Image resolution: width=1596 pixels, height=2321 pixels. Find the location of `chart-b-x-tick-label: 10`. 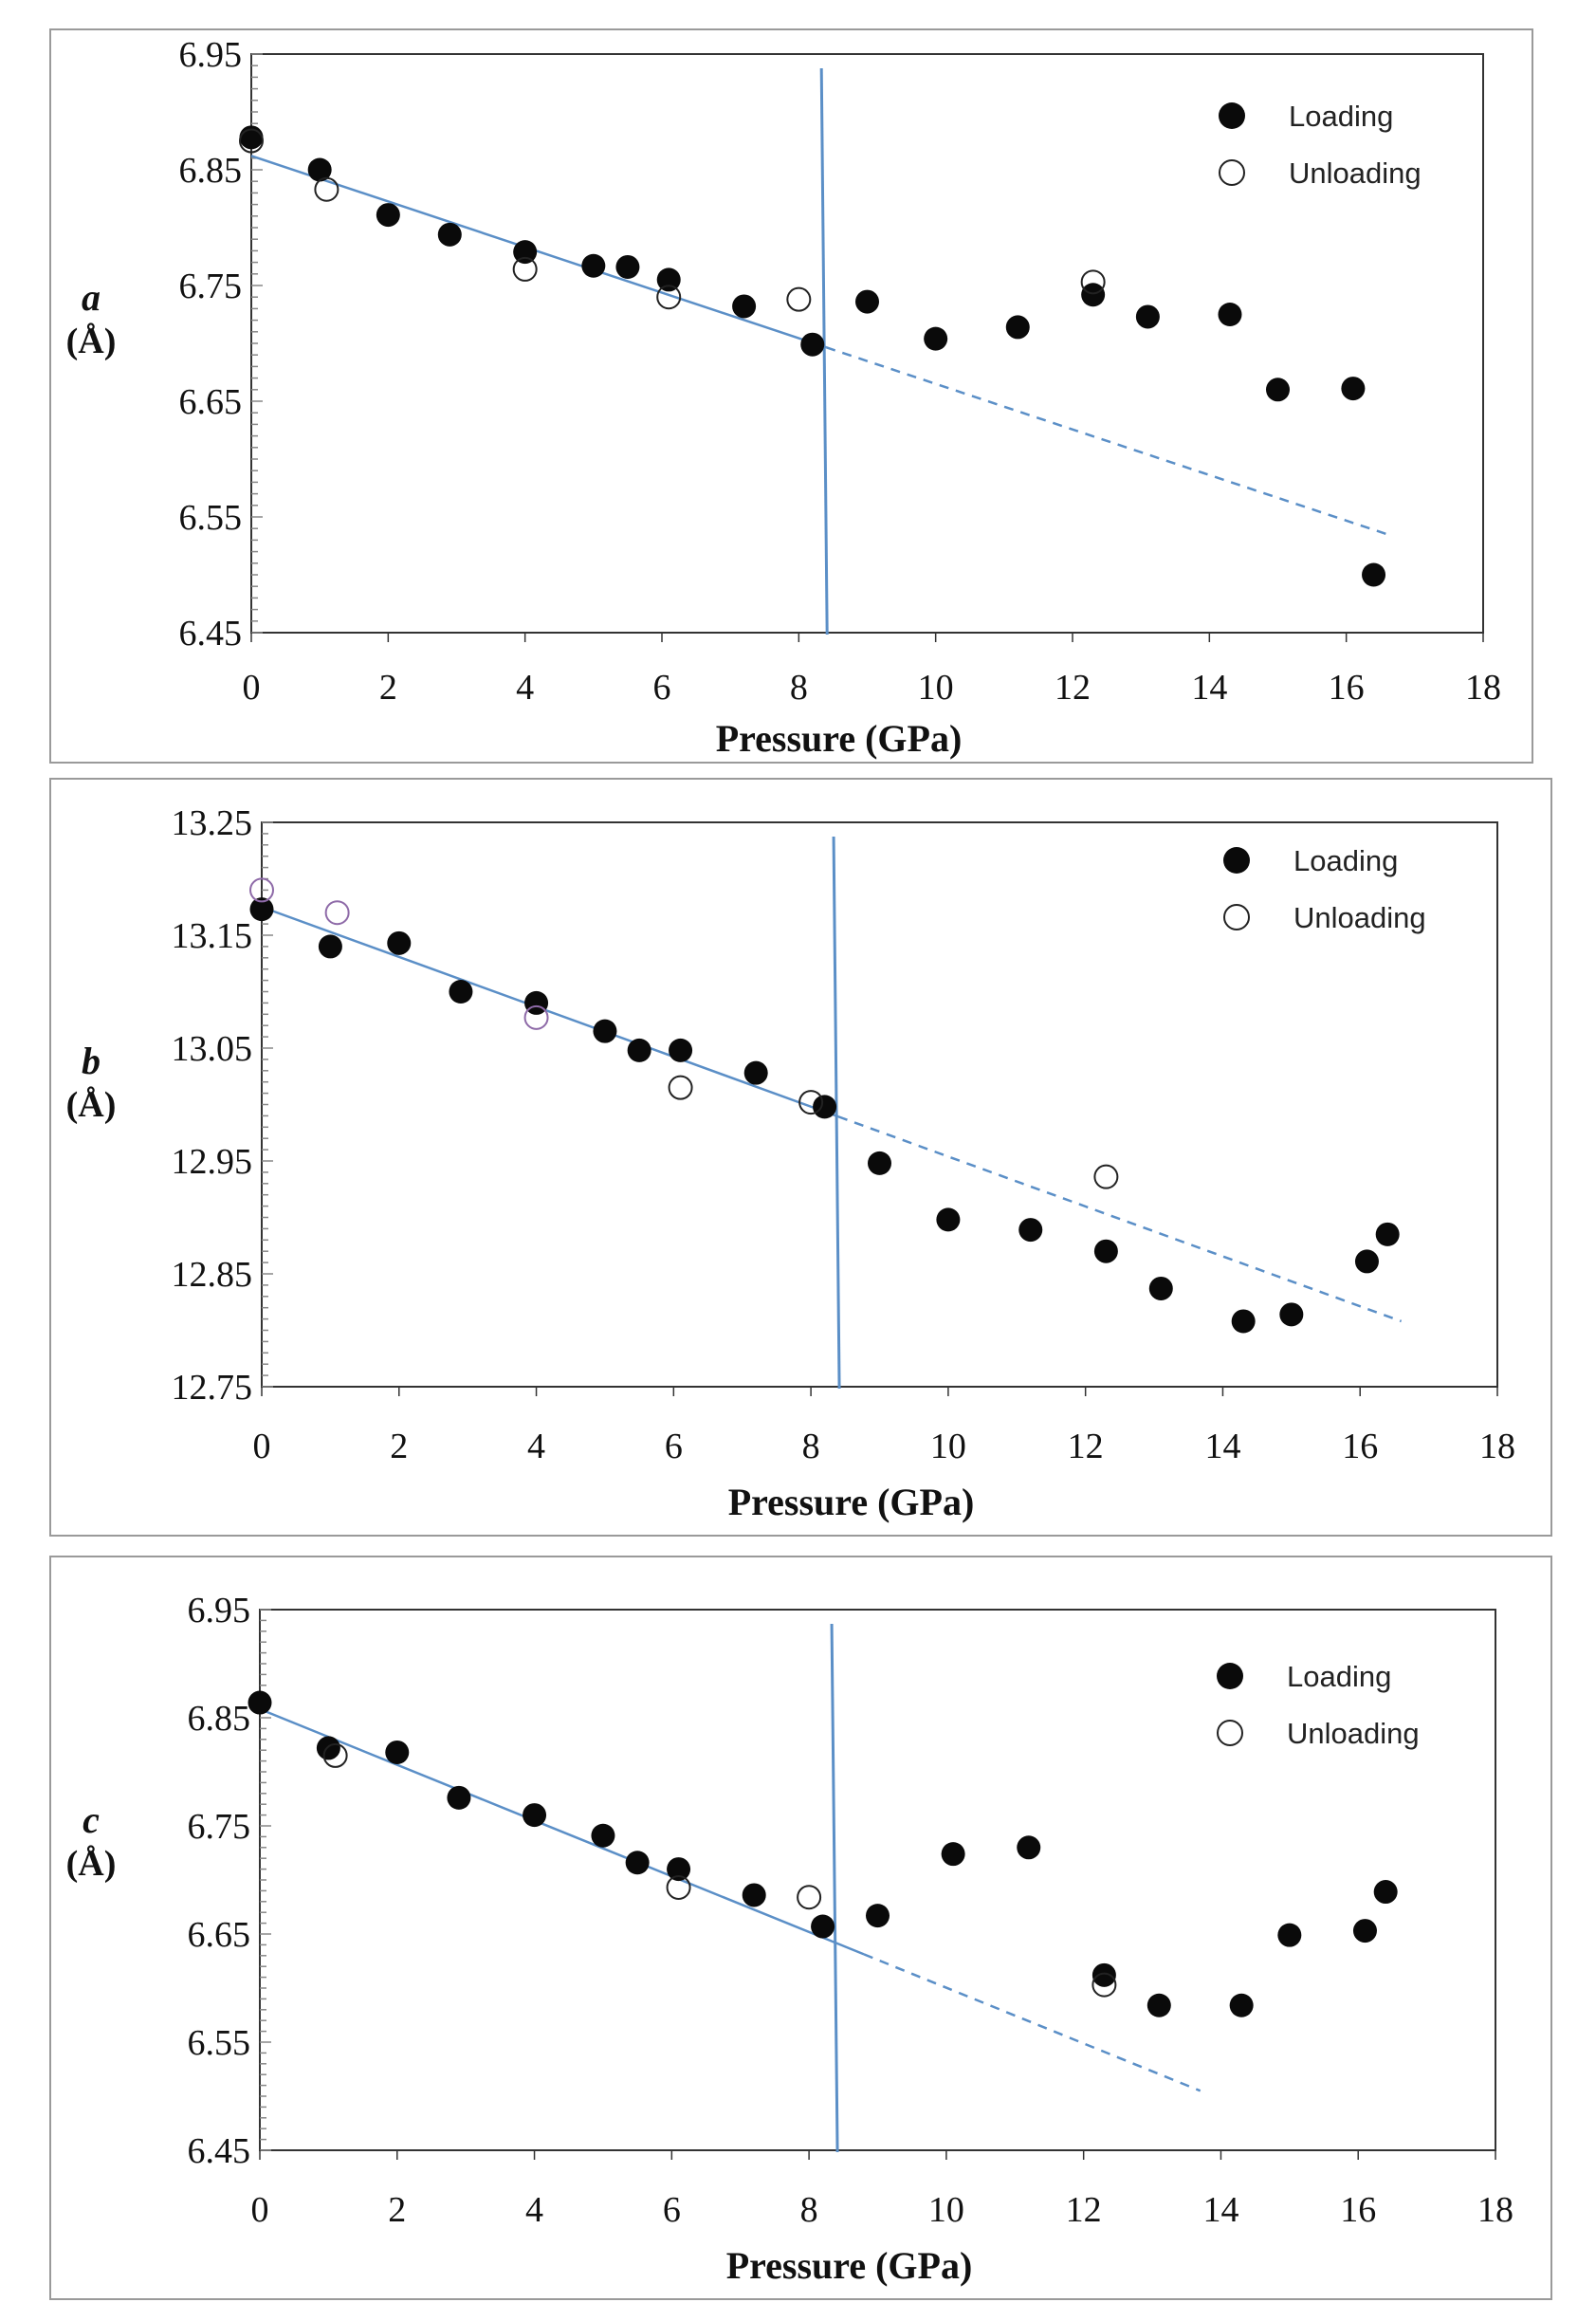

chart-b-x-tick-label: 10 is located at coordinates (948, 1446).